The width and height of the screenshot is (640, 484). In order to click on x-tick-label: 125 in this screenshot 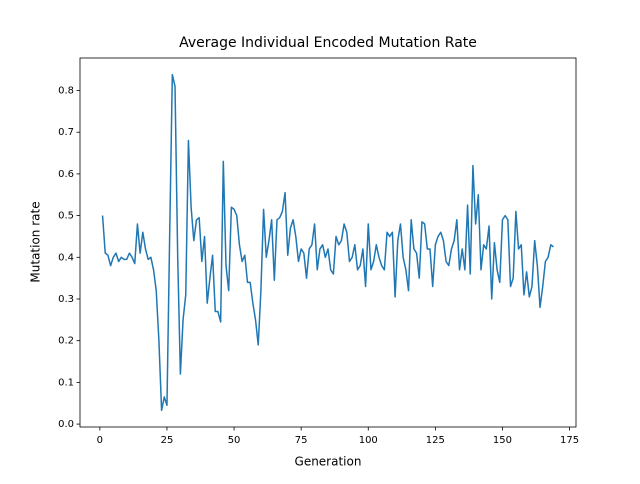, I will do `click(435, 440)`.